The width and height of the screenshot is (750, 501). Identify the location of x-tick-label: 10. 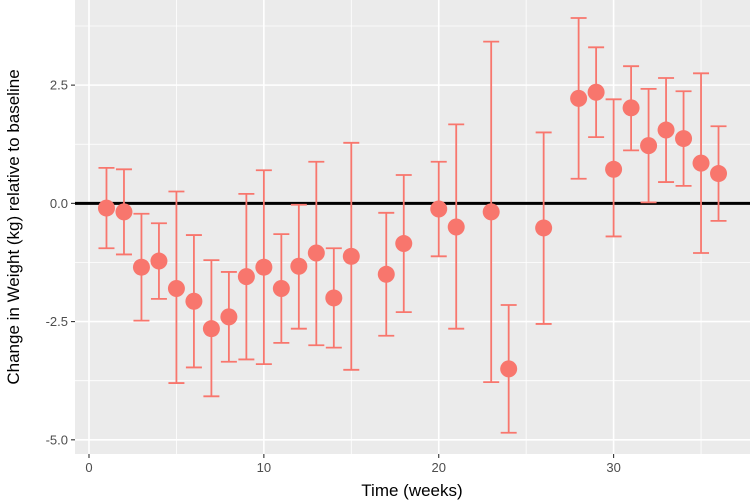
(264, 467).